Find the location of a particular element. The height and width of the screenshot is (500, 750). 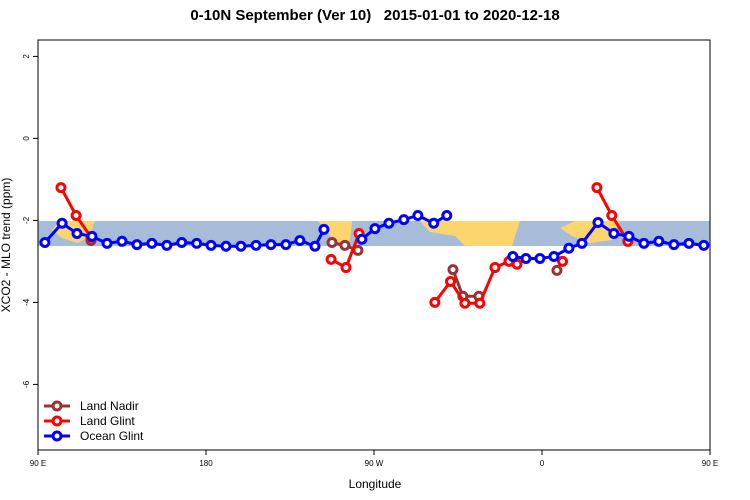

land-patch is located at coordinates (470, 233).